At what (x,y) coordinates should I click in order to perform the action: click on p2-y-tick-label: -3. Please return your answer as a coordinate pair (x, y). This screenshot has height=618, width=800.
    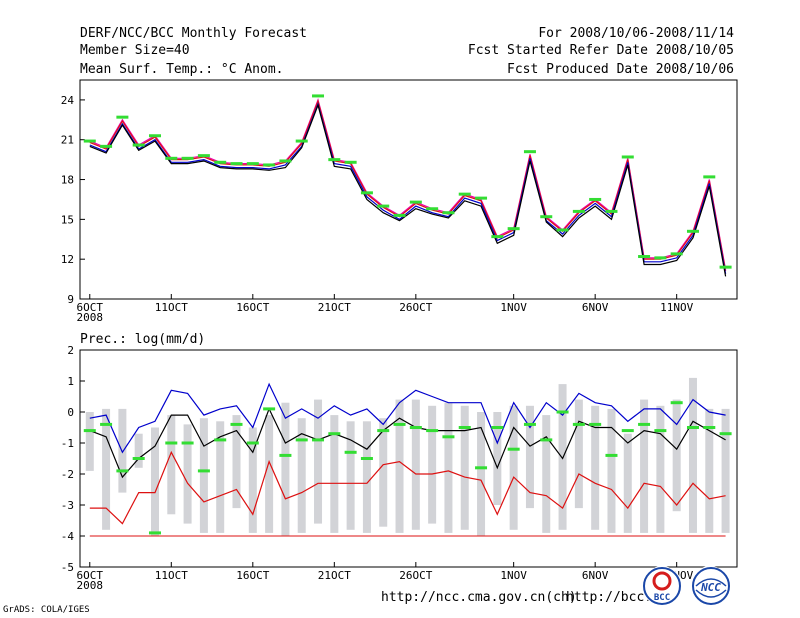
    Looking at the image, I should click on (67, 505).